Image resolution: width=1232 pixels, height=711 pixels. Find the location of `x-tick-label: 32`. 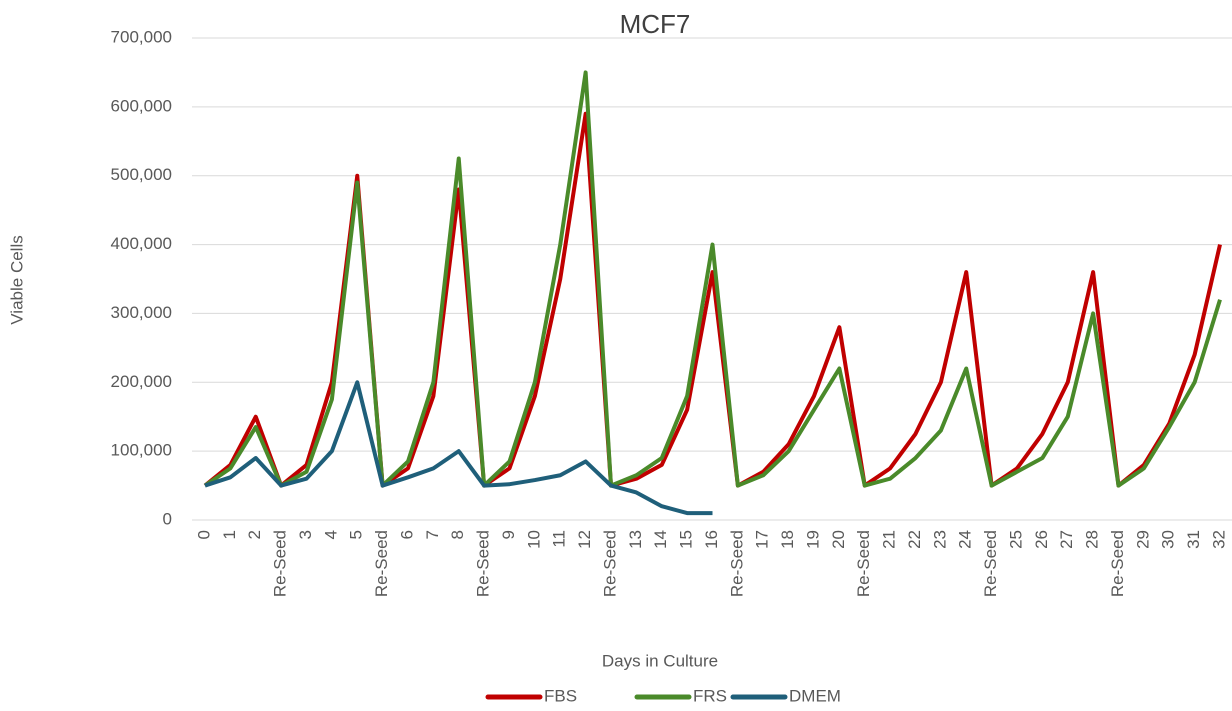

x-tick-label: 32 is located at coordinates (1218, 539).